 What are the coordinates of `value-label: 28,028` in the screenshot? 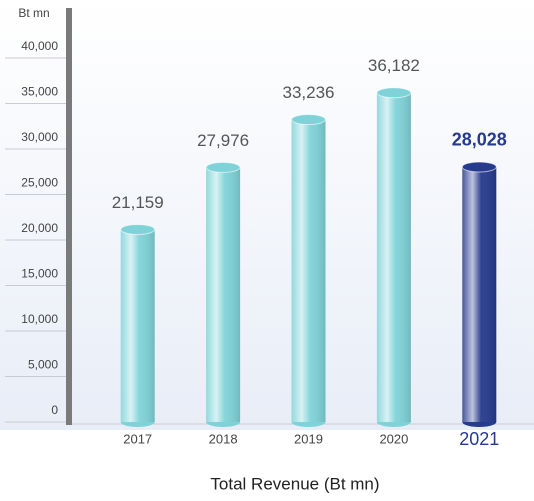 It's located at (479, 140).